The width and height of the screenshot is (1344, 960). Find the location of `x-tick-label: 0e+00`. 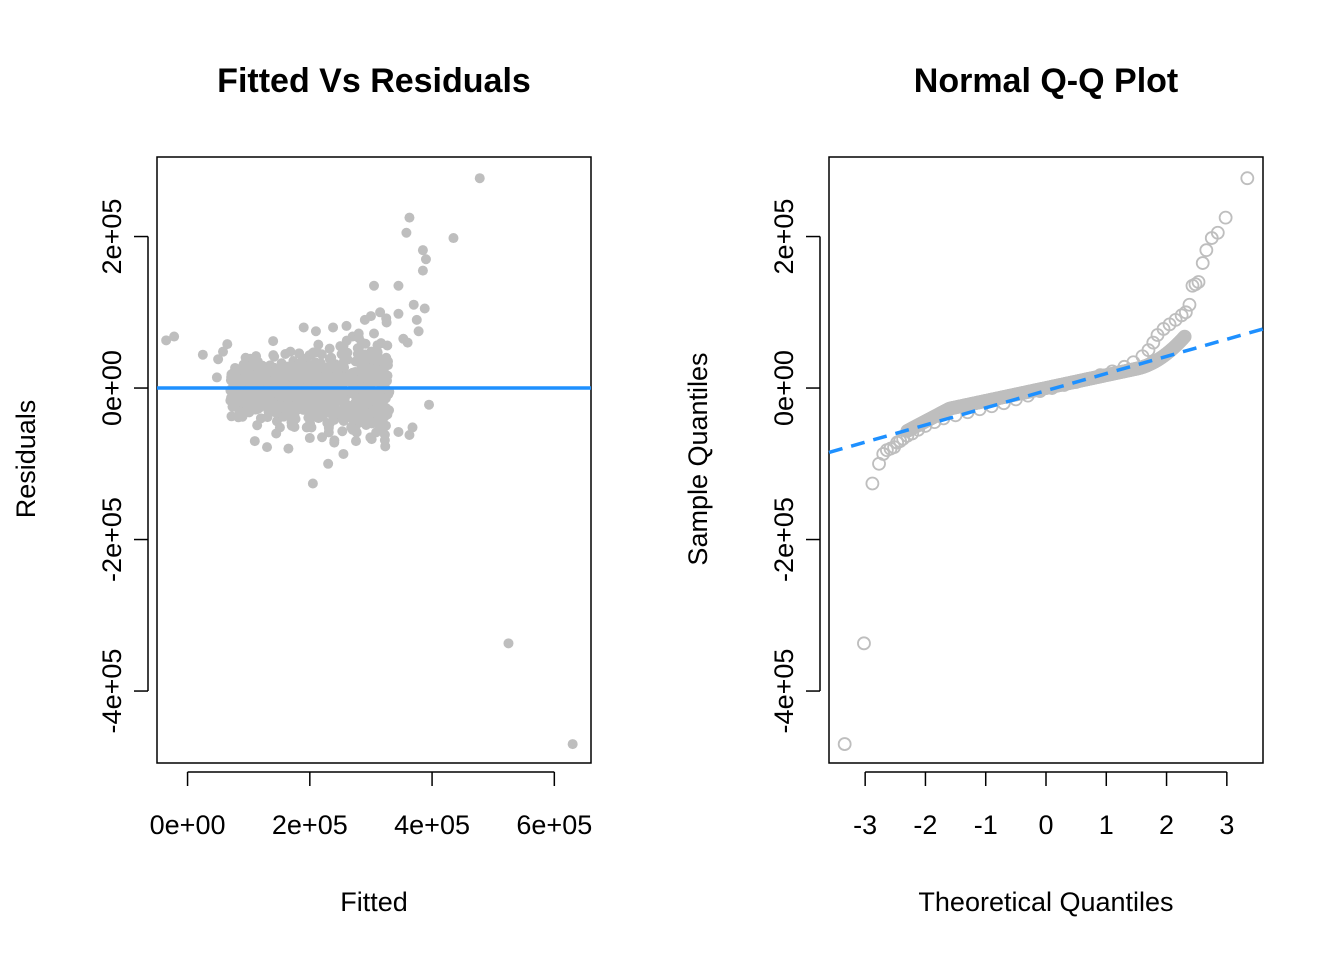

x-tick-label: 0e+00 is located at coordinates (188, 825).